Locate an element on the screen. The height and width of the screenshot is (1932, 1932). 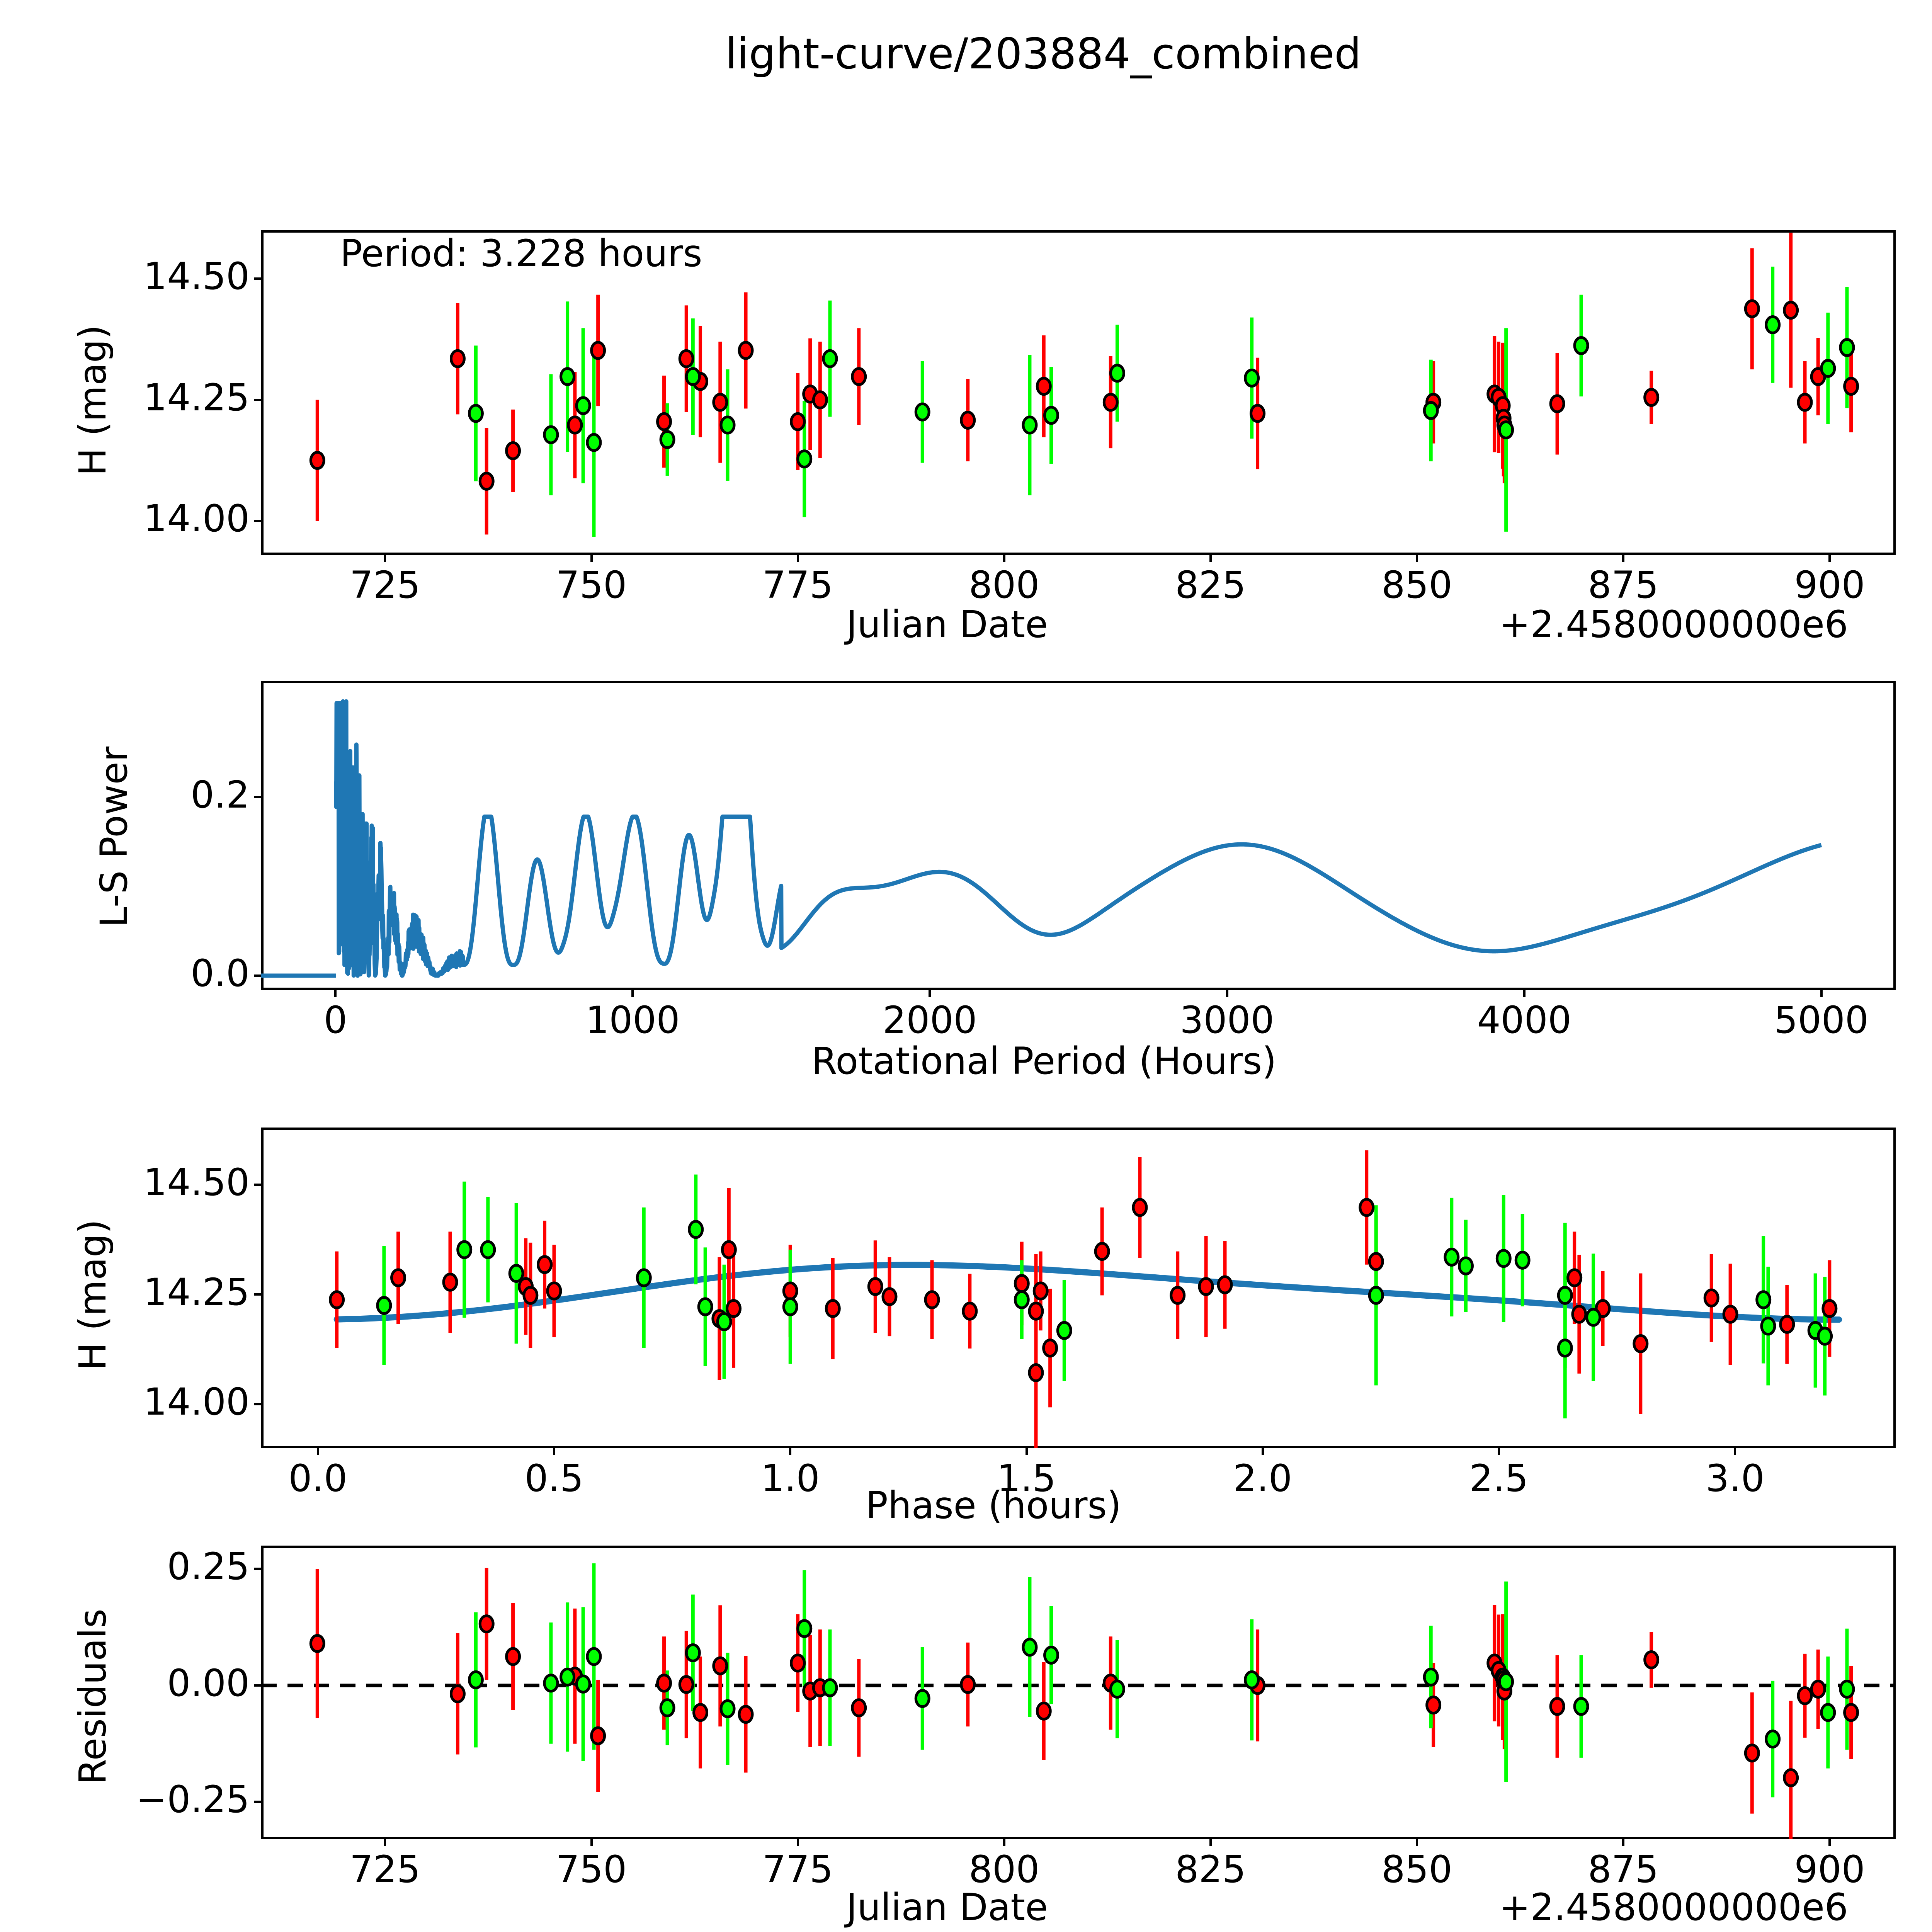
y-tick-label: 0.25 is located at coordinates (209, 1567).